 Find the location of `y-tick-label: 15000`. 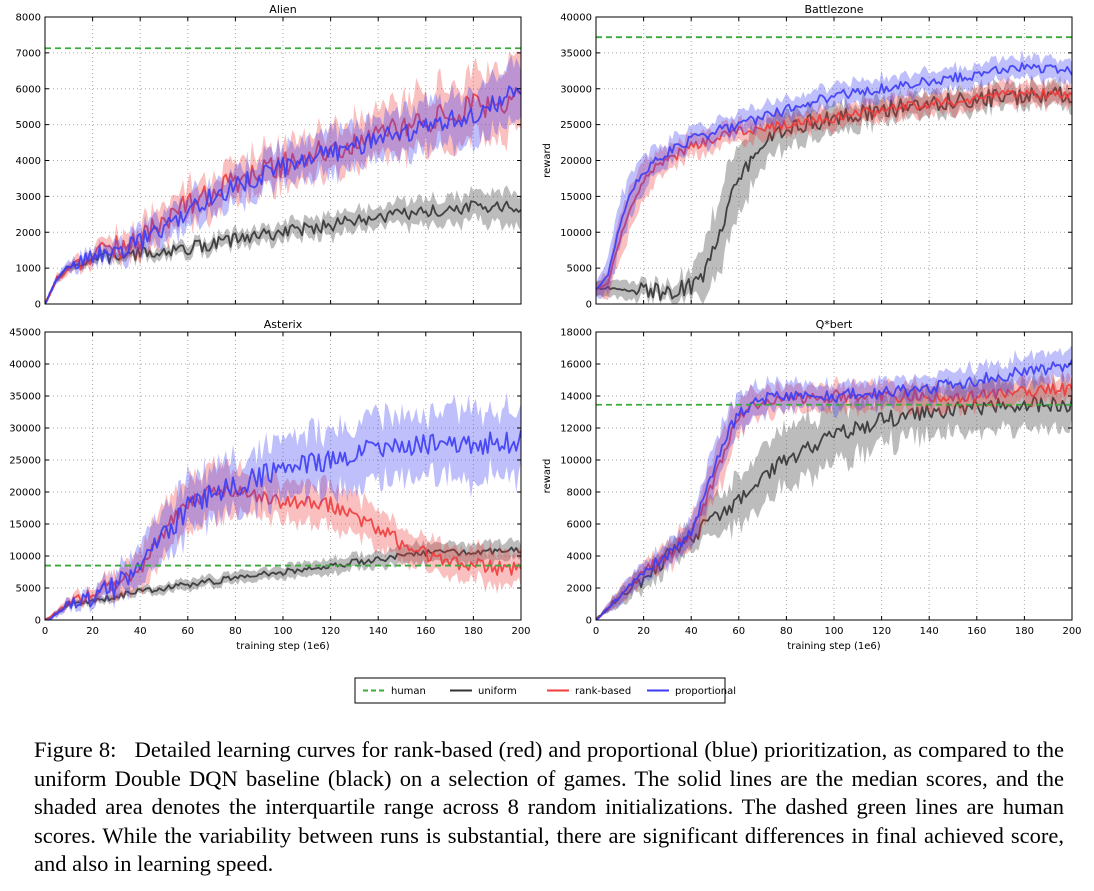

y-tick-label: 15000 is located at coordinates (576, 197).